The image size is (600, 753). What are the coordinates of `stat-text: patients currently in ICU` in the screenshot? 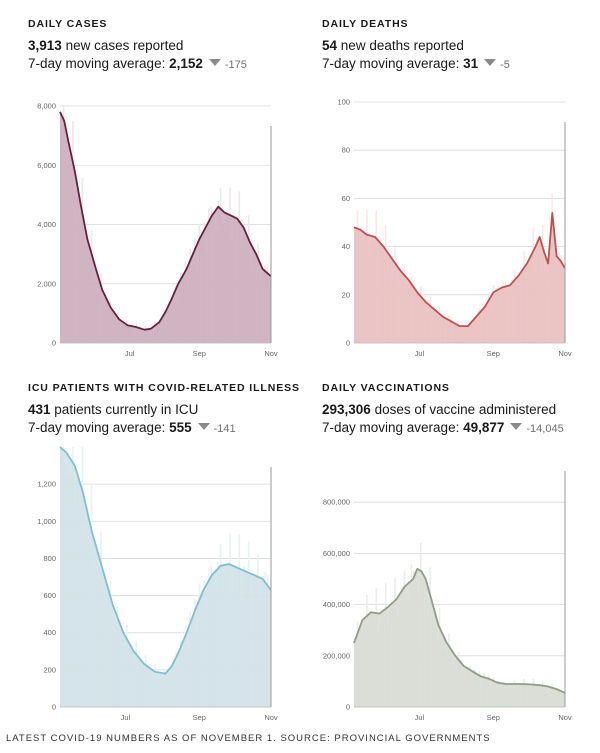 It's located at (126, 409).